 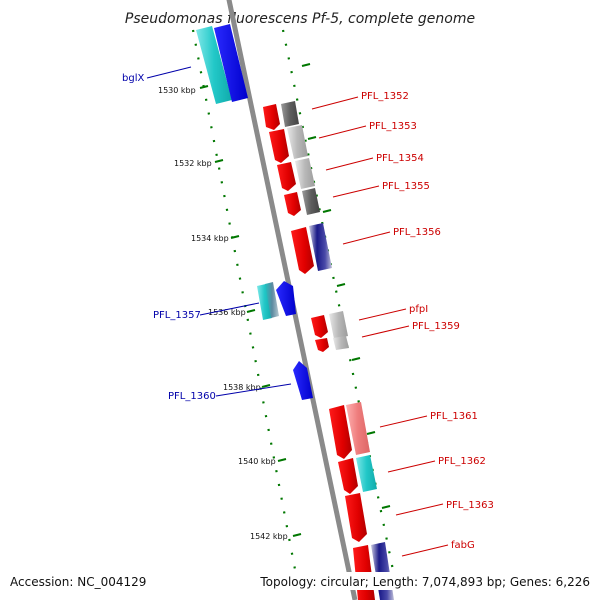 What do you see at coordinates (341, 343) in the screenshot?
I see `gene-pfl1359-hit` at bounding box center [341, 343].